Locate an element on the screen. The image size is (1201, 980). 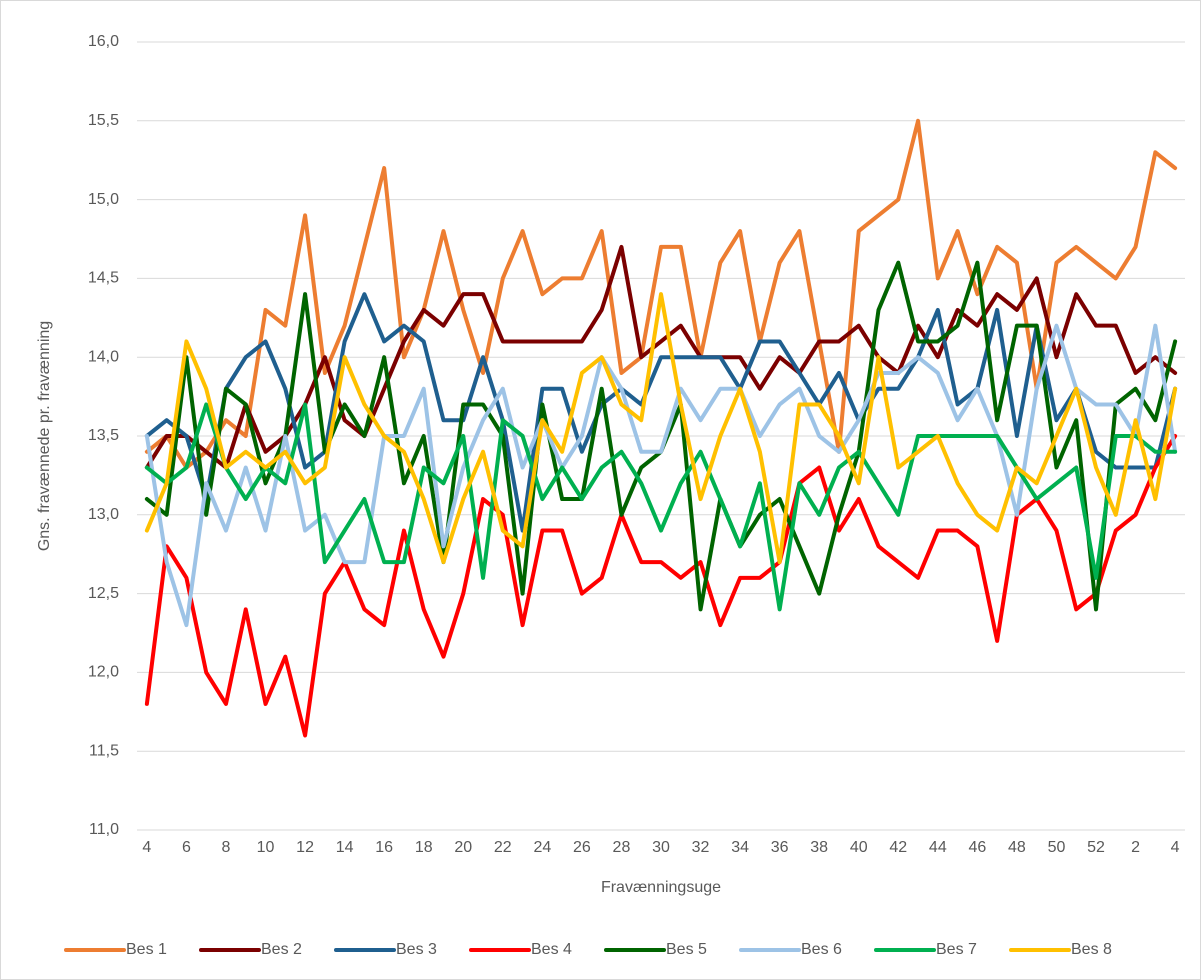
y-tick-label: 13,5 is located at coordinates (103, 435).